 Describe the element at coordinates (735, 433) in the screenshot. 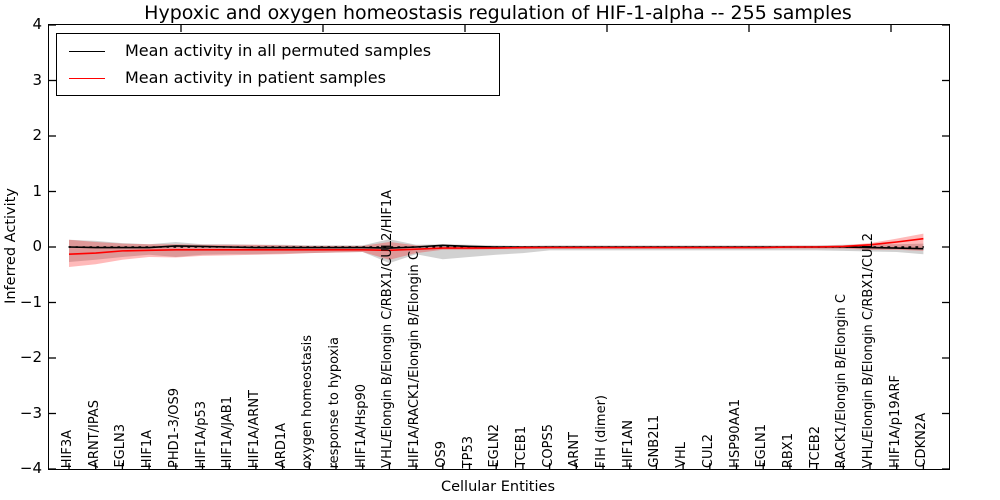

I see `x-tick-label: HSP90AA1` at that location.